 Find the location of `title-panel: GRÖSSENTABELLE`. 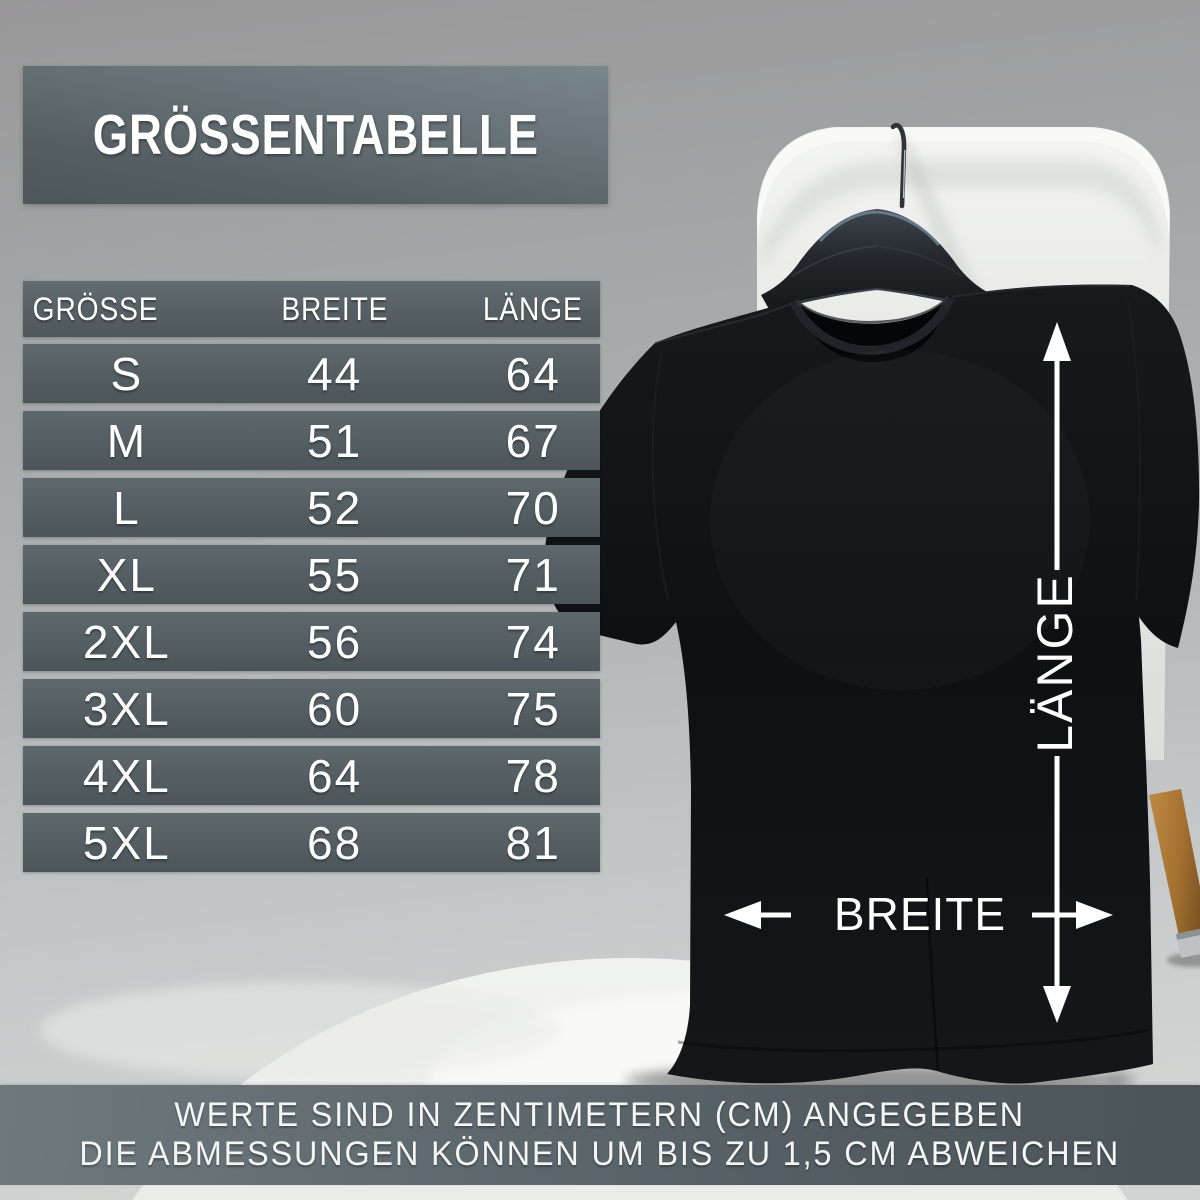

title-panel: GRÖSSENTABELLE is located at coordinates (315, 135).